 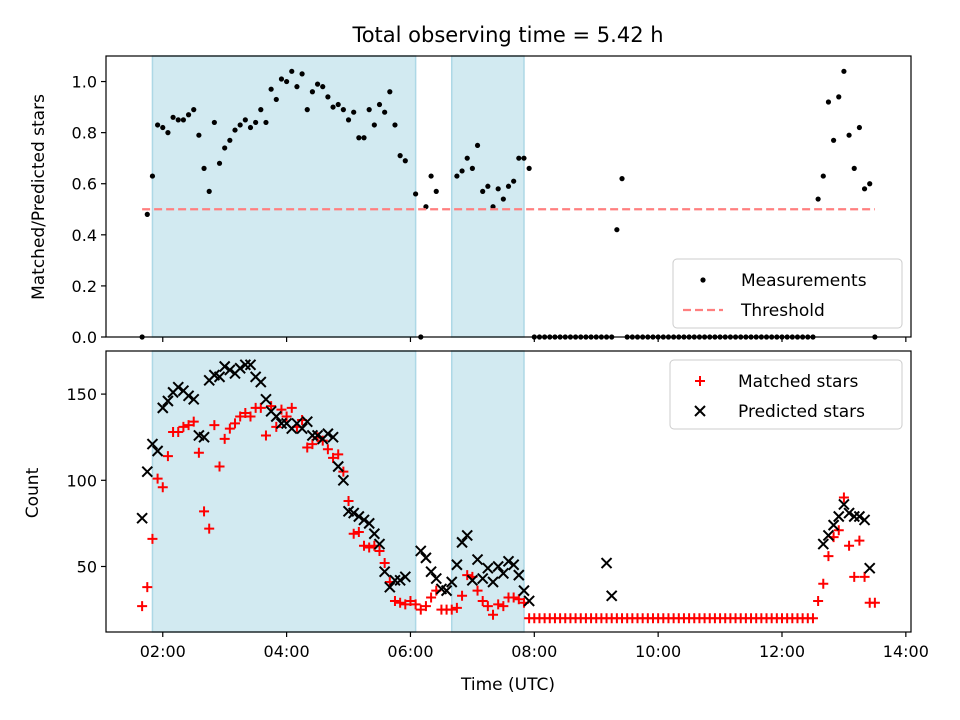 What do you see at coordinates (87, 566) in the screenshot?
I see `bottom-y-tick-label: 50` at bounding box center [87, 566].